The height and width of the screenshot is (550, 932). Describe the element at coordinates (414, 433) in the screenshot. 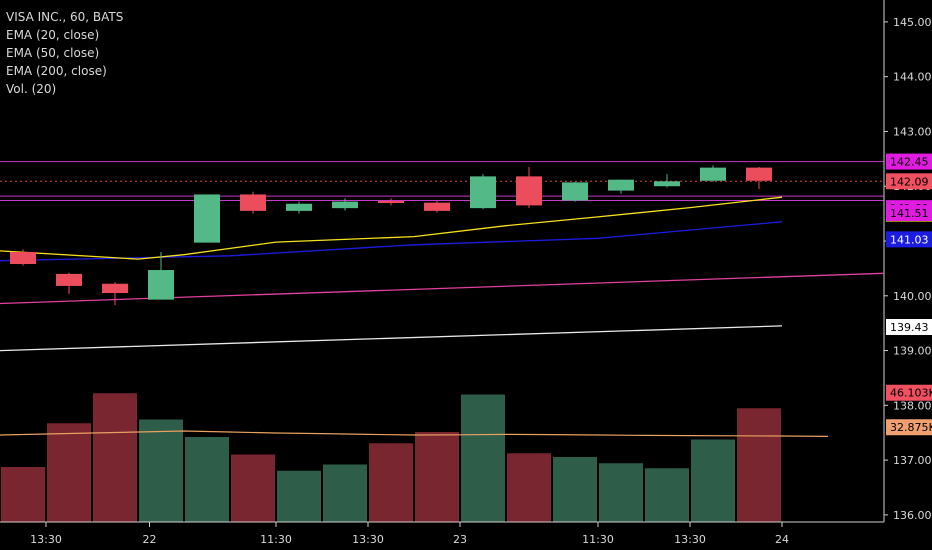

I see `volume-ma-line` at that location.